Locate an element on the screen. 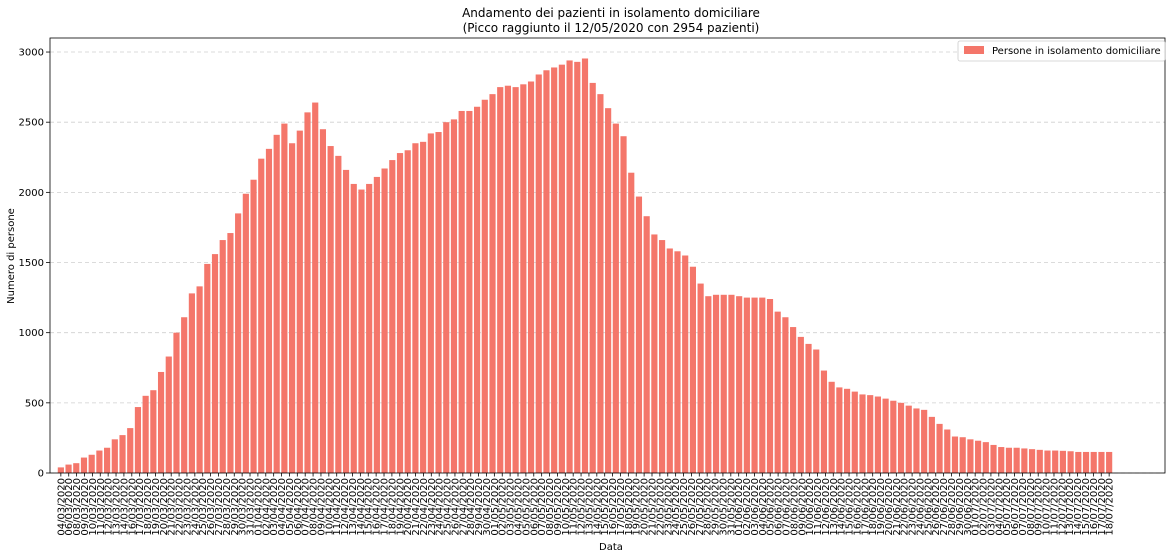 The height and width of the screenshot is (559, 1176). x-tick-label: 04/05/2020 is located at coordinates (519, 507).